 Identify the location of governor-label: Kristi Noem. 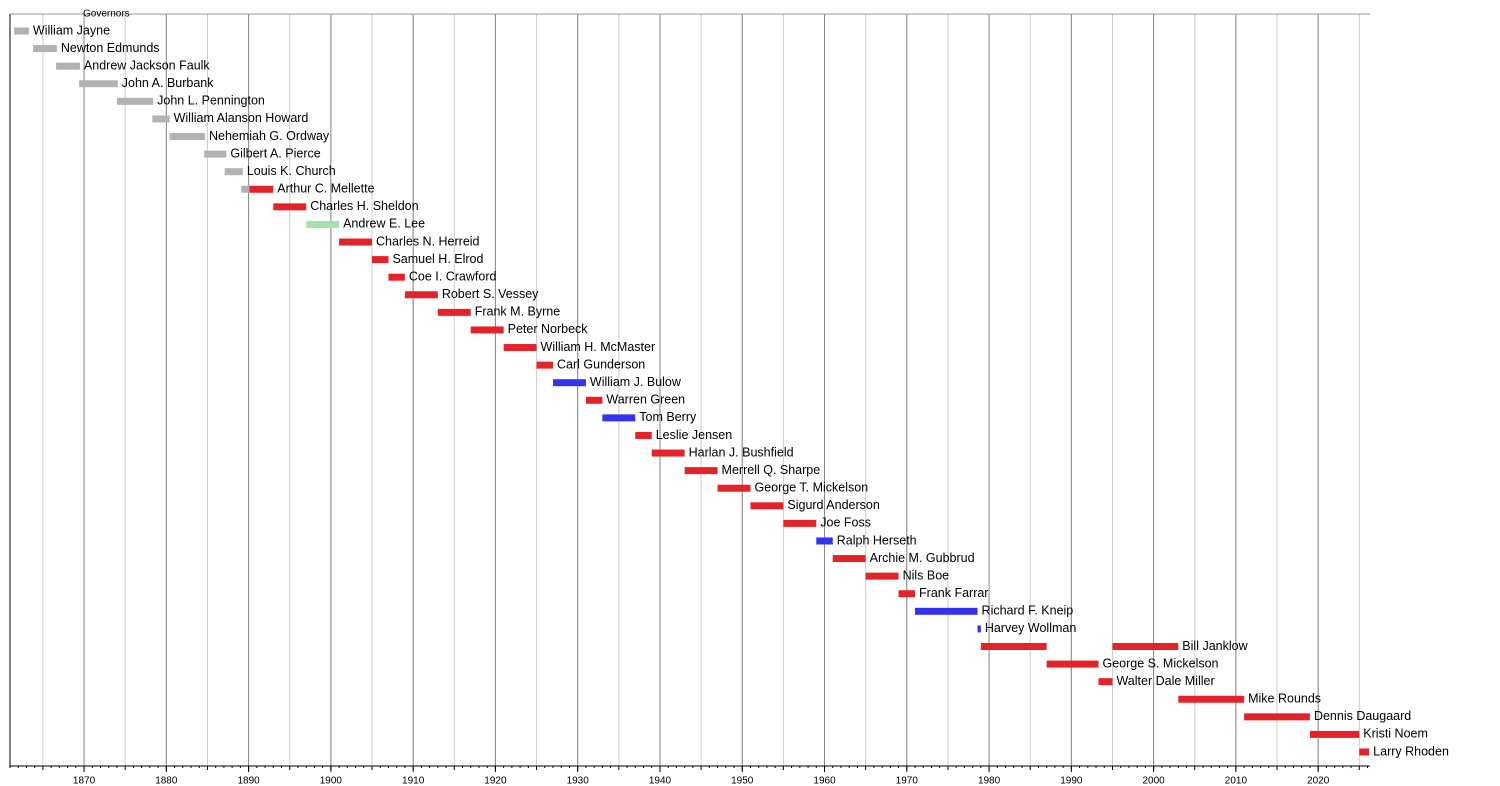
(1395, 734).